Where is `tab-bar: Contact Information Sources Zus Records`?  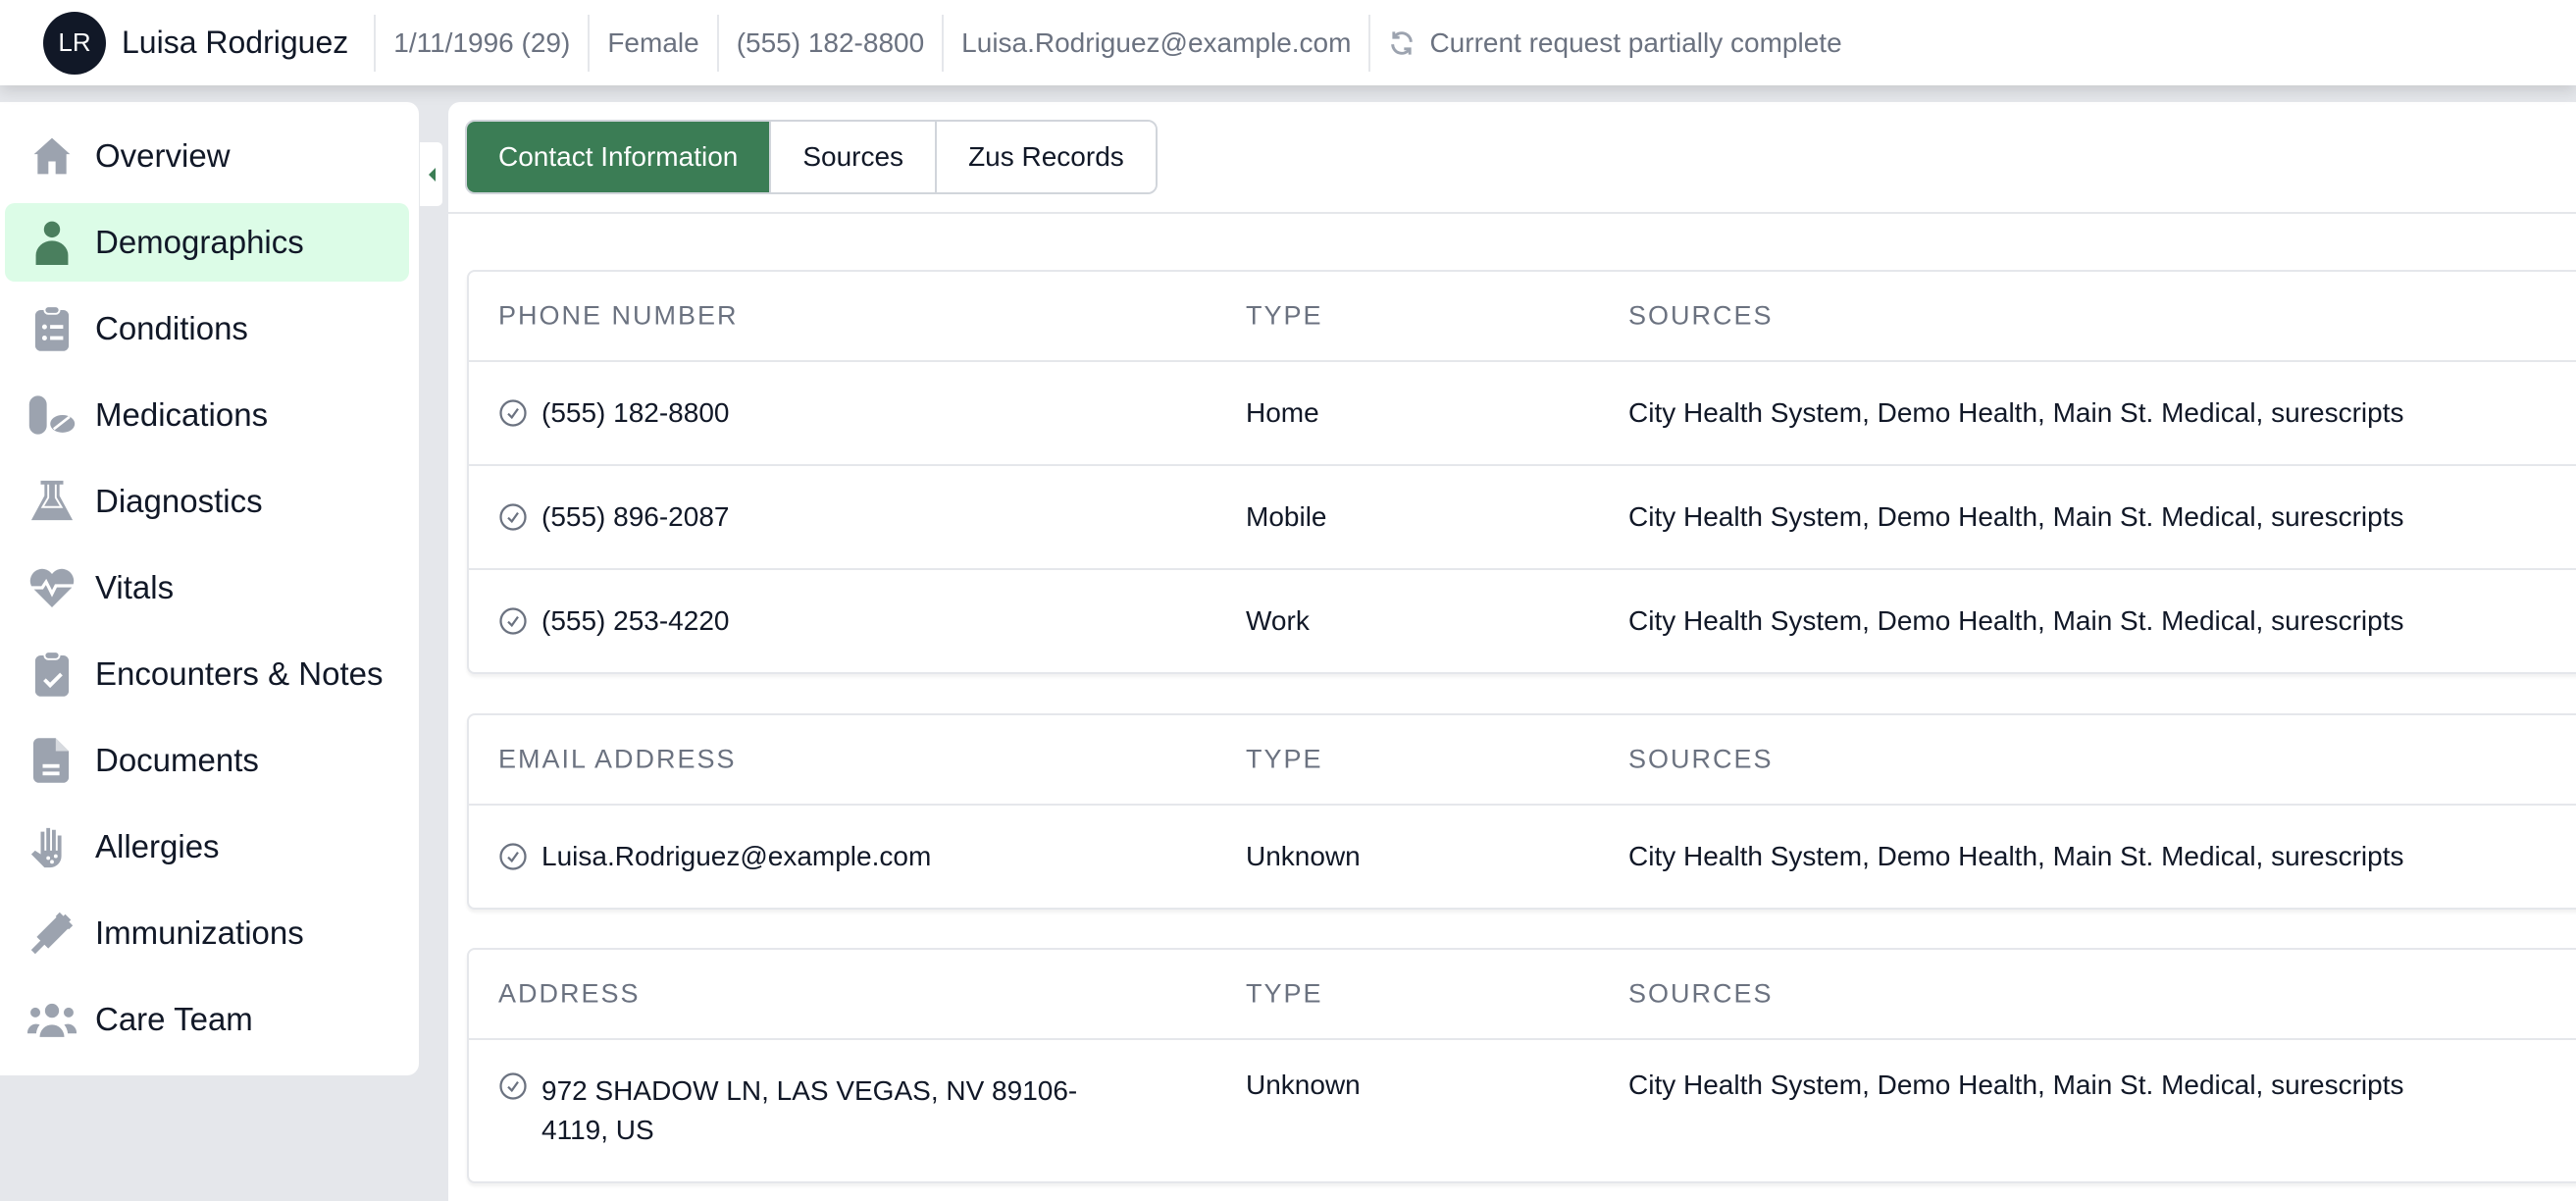
tab-bar: Contact Information Sources Zus Records is located at coordinates (811, 157).